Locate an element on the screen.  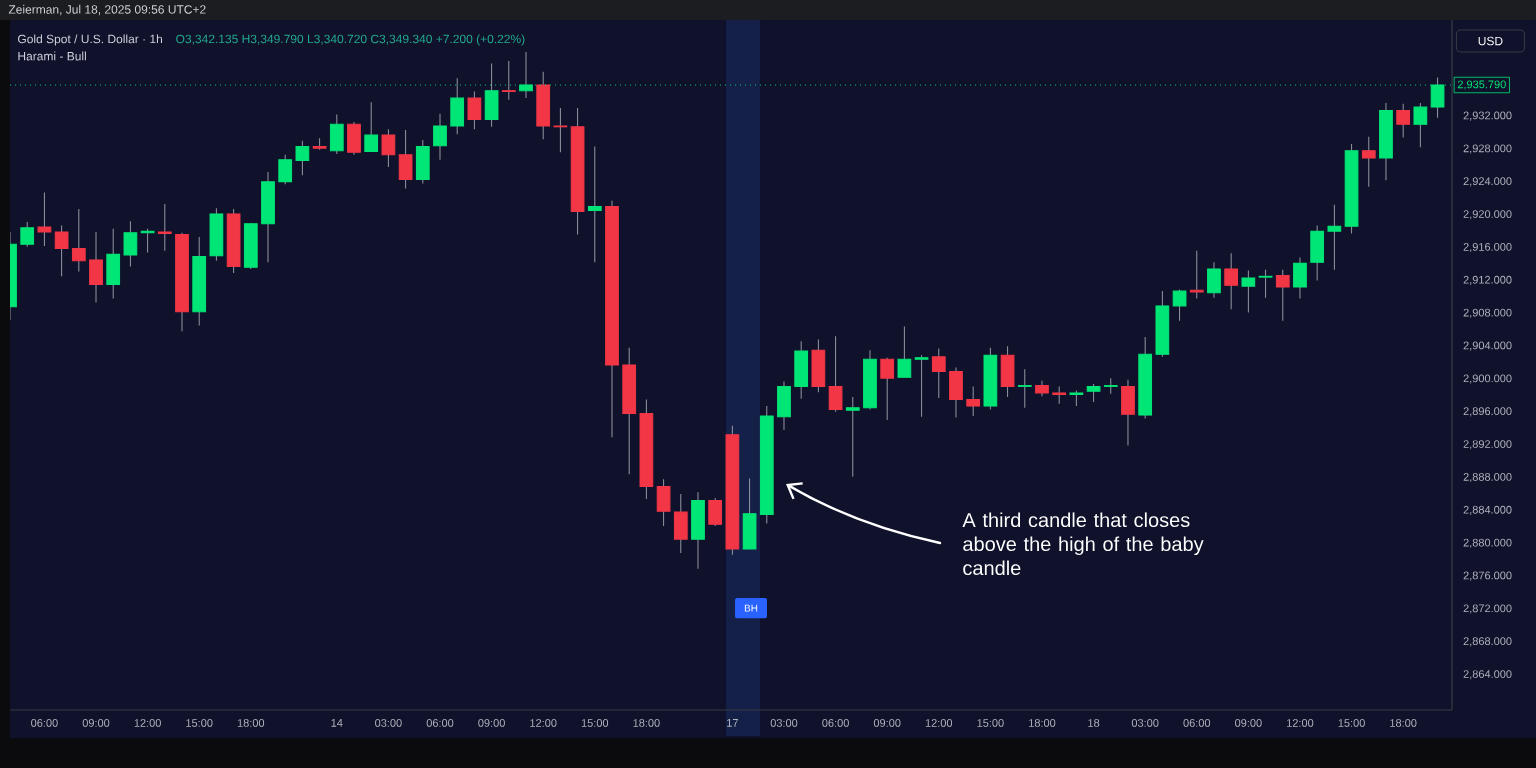
y-tick-label: 2,900.000 is located at coordinates (1487, 379).